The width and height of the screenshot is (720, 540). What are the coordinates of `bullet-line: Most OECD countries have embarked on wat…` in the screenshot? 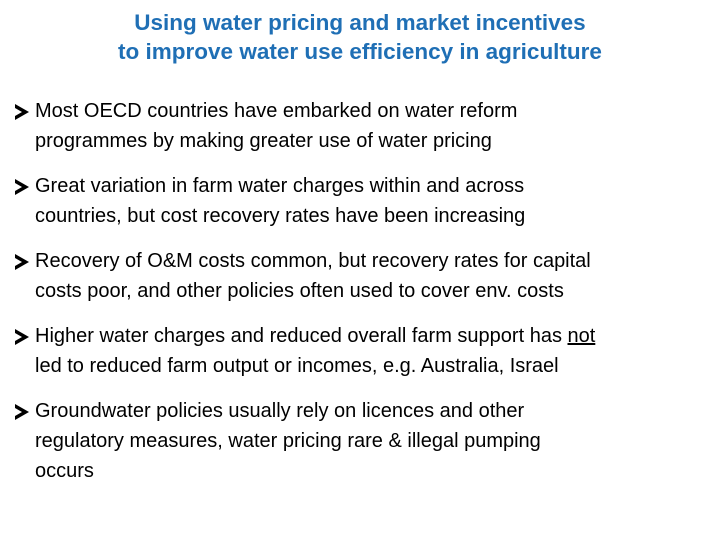 It's located at (276, 111).